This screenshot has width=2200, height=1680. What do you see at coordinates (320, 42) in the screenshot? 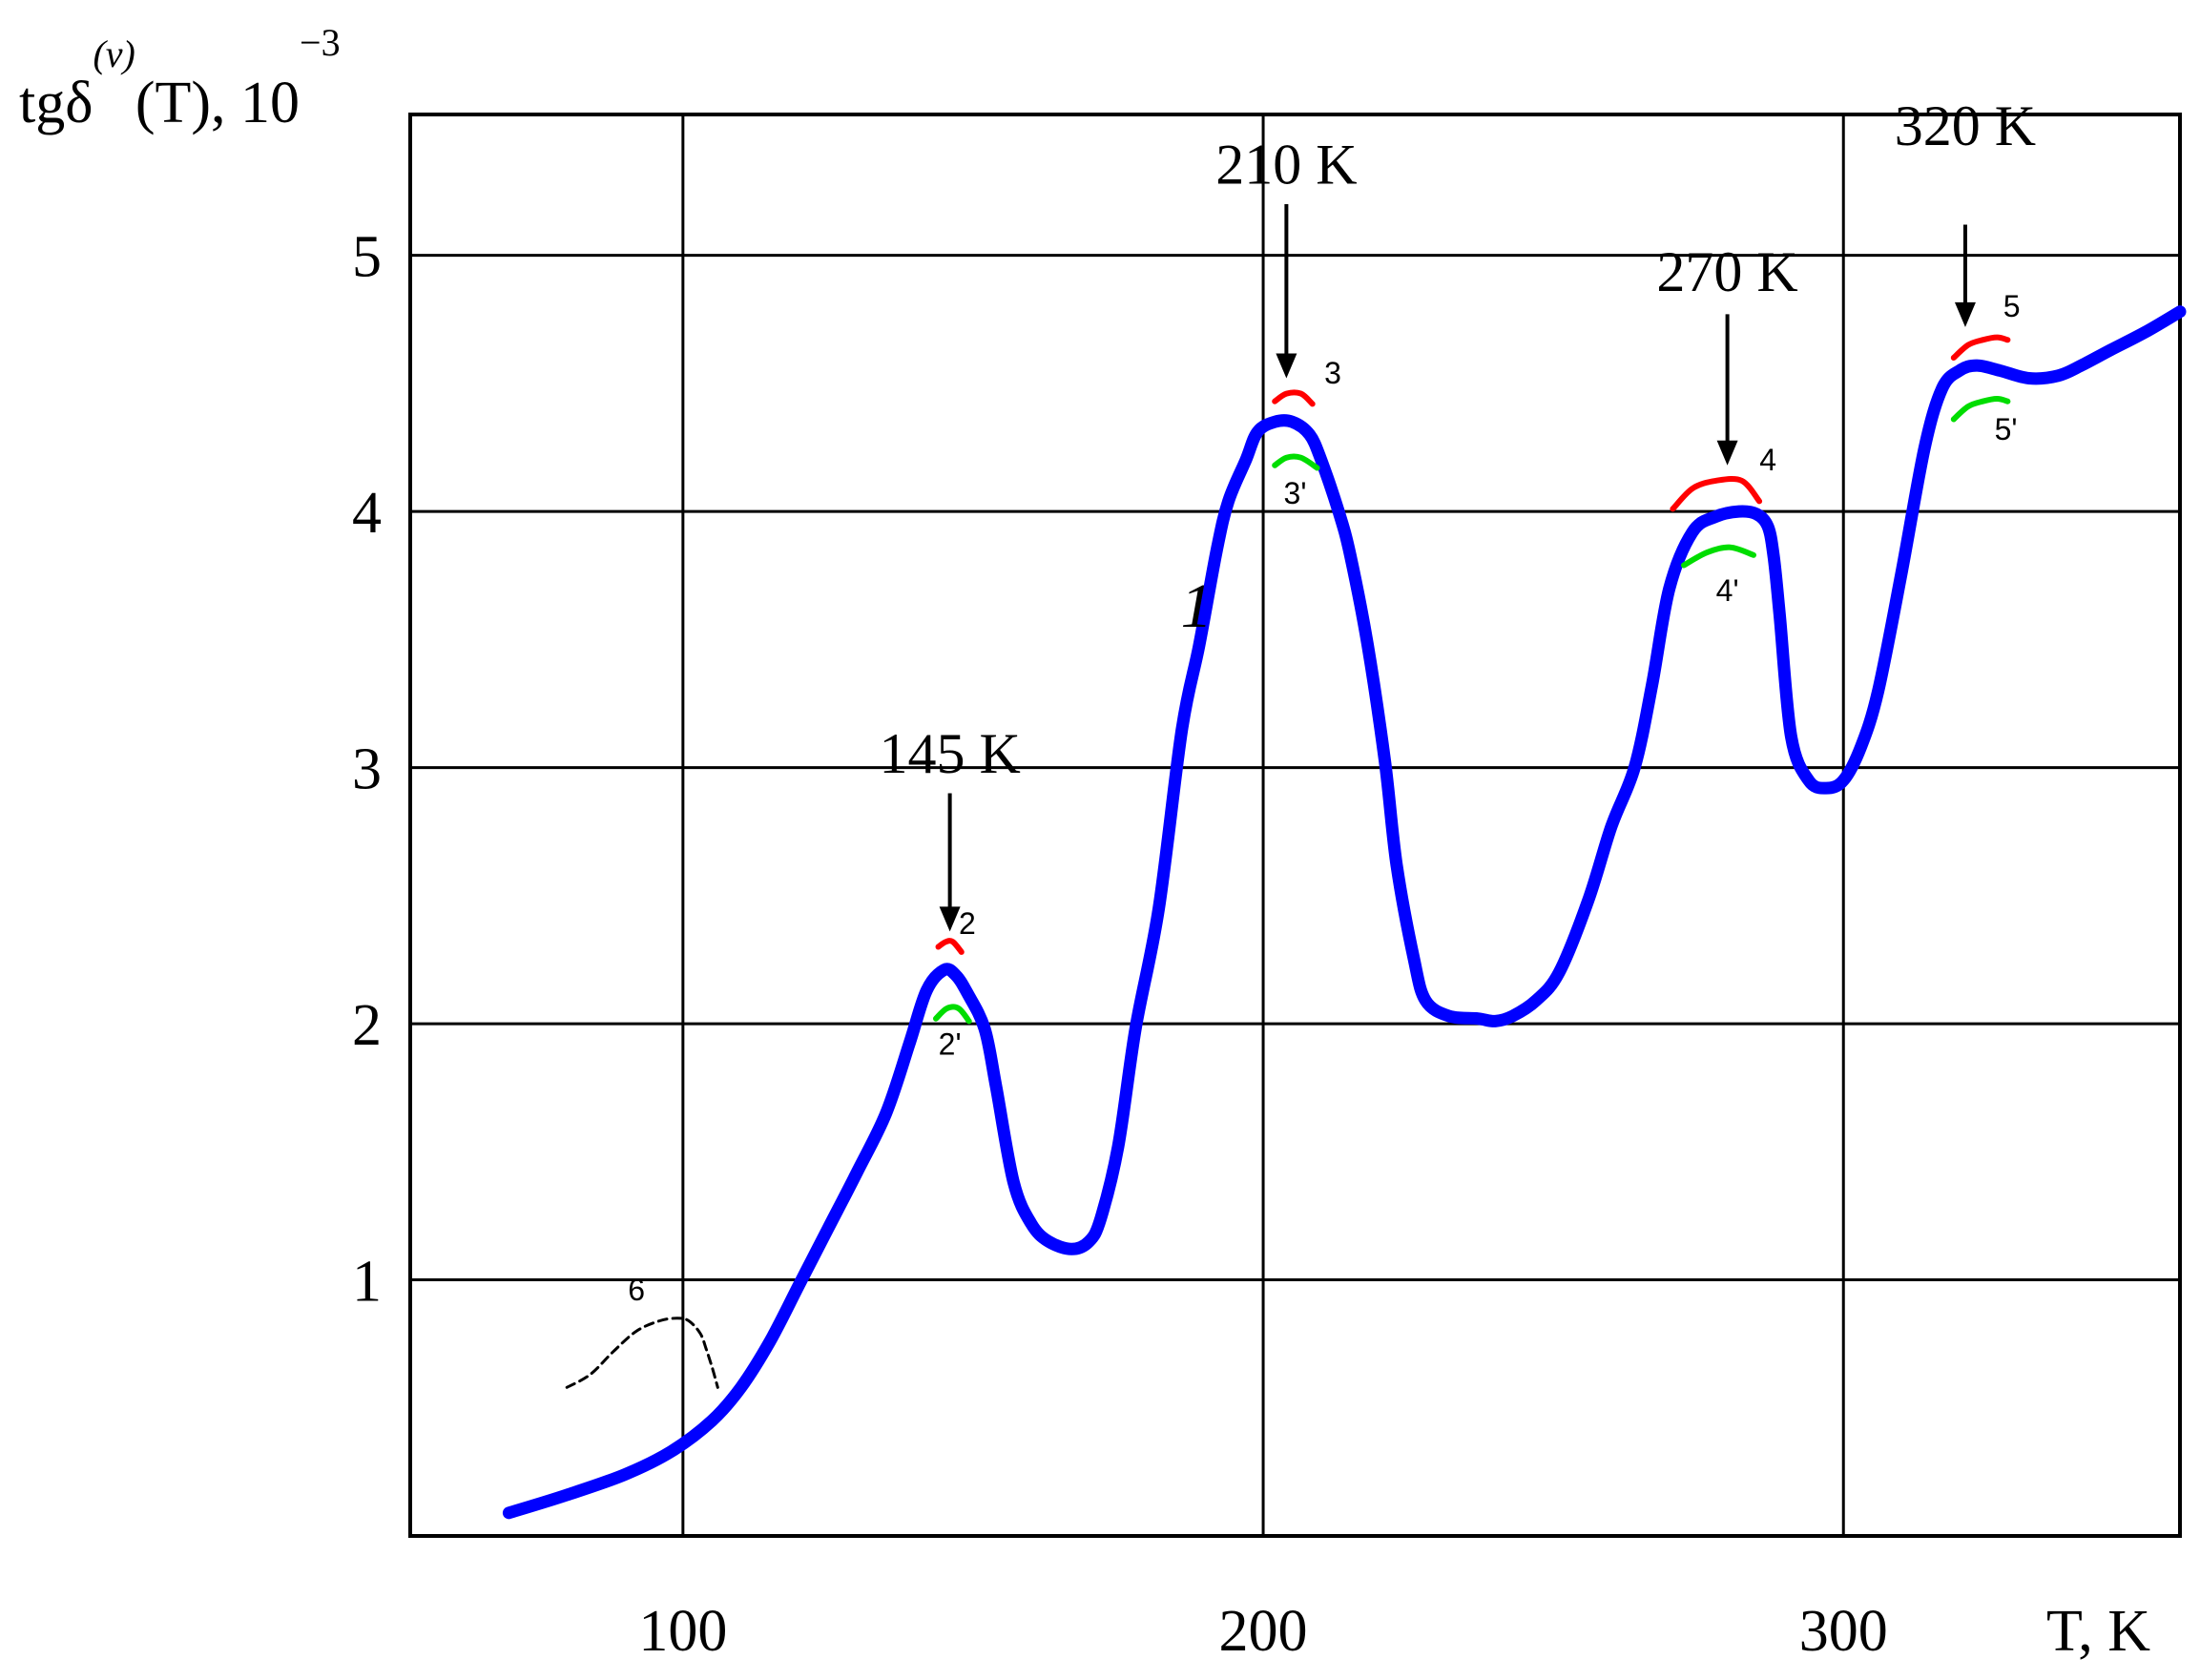
I see `y-axis-label-exponent: −3` at bounding box center [320, 42].